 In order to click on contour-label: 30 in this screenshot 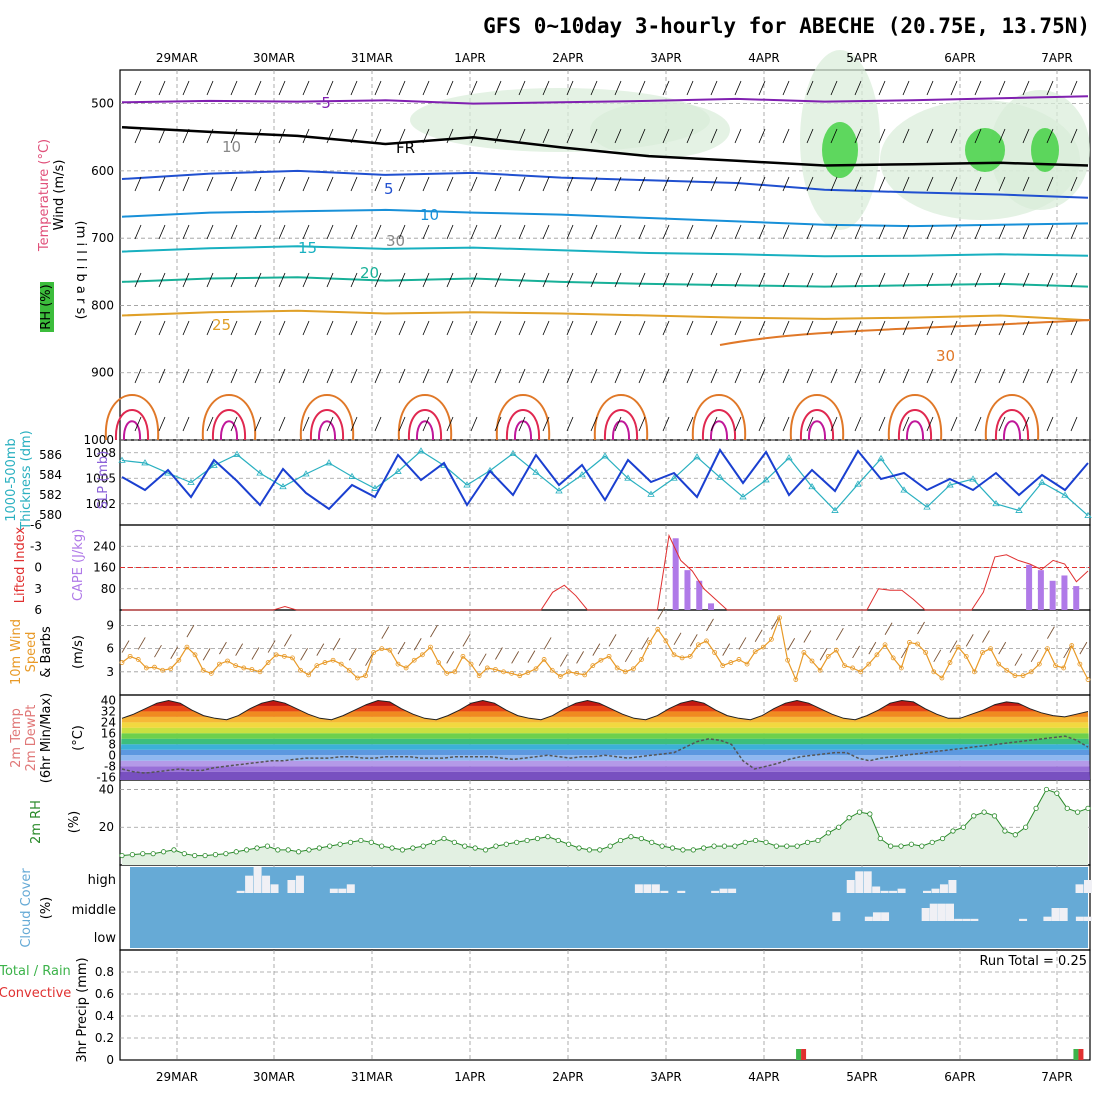, I will do `click(395, 241)`.